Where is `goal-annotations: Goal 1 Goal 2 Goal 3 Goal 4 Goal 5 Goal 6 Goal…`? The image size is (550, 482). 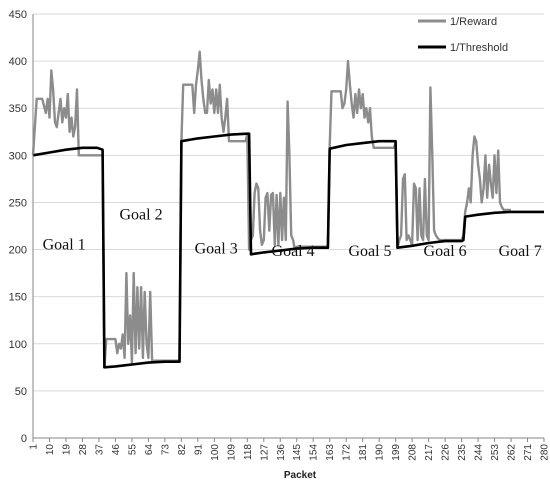 goal-annotations: Goal 1 Goal 2 Goal 3 Goal 4 Goal 5 Goal 6 Goal… is located at coordinates (292, 233).